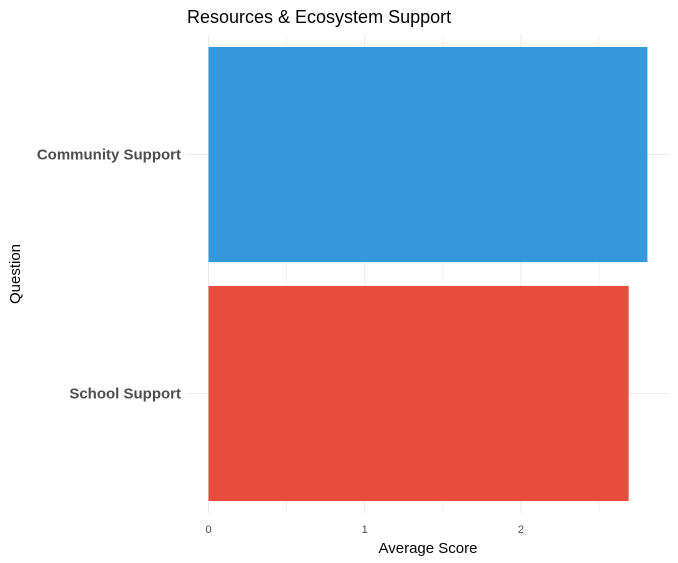 The image size is (678, 563). I want to click on x-tick-label: 2, so click(521, 530).